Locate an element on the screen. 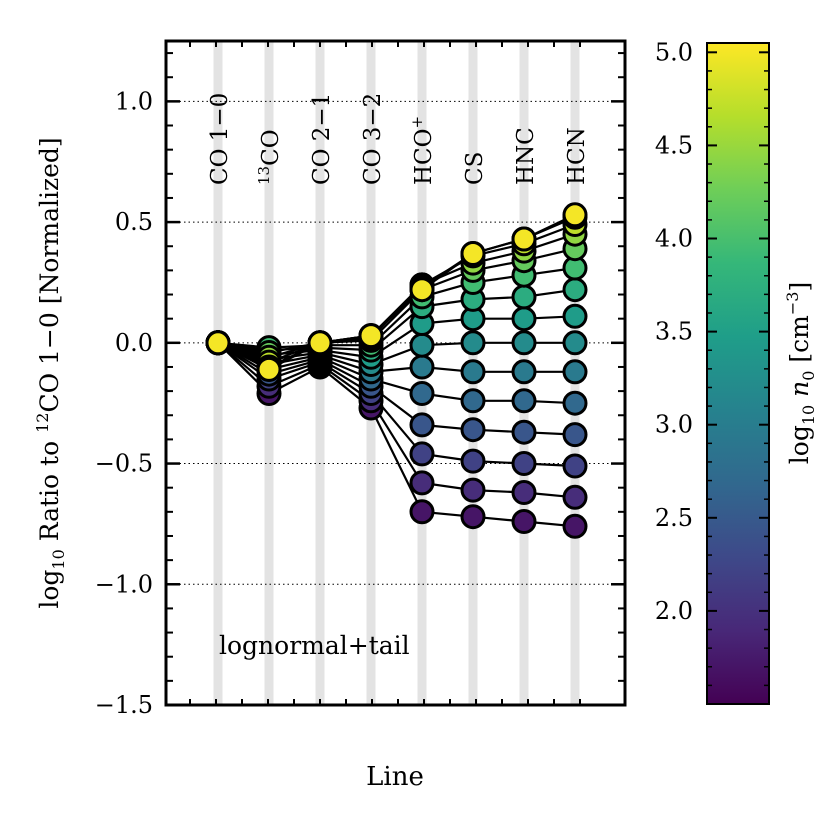 The image size is (830, 830). colorbar-tick-label: 4.5 is located at coordinates (674, 145).